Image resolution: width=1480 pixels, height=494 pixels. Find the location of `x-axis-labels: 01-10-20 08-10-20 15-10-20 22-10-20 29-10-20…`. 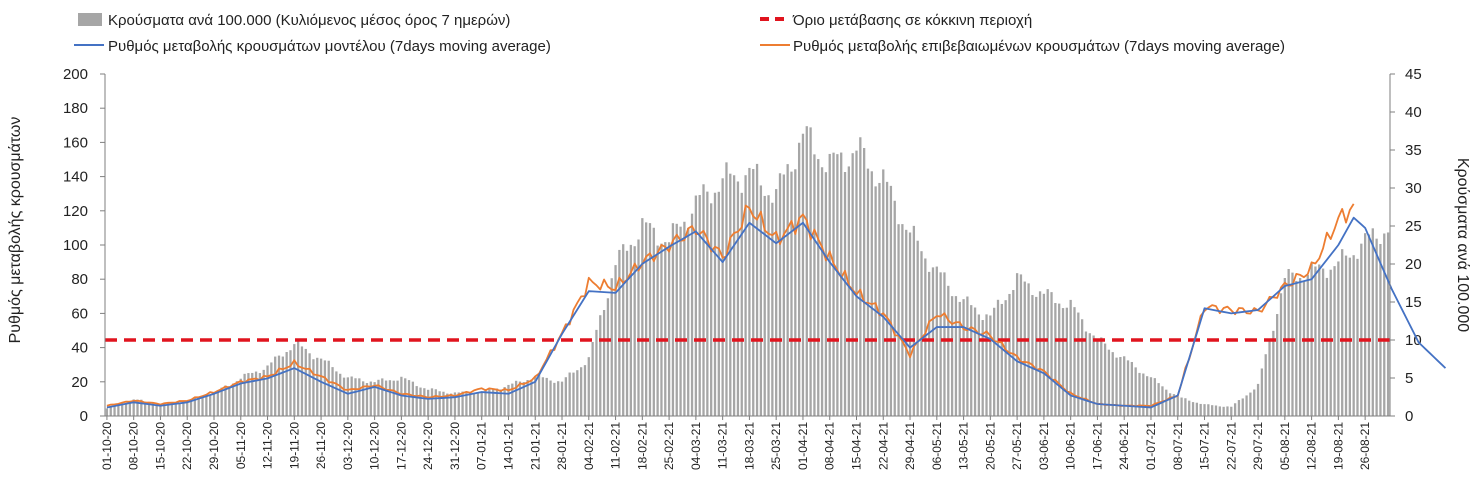

x-axis-labels: 01-10-20 08-10-20 15-10-20 22-10-20 29-10-20… is located at coordinates (736, 443).